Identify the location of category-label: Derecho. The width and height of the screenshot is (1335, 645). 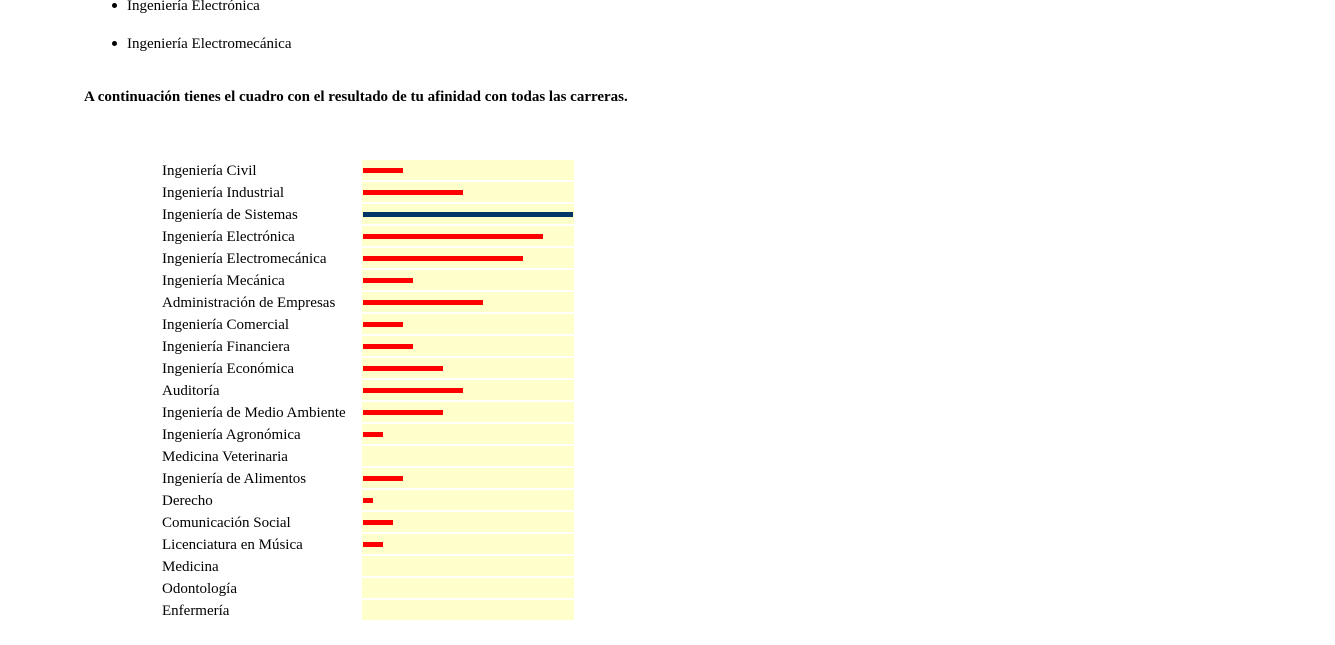
(187, 501).